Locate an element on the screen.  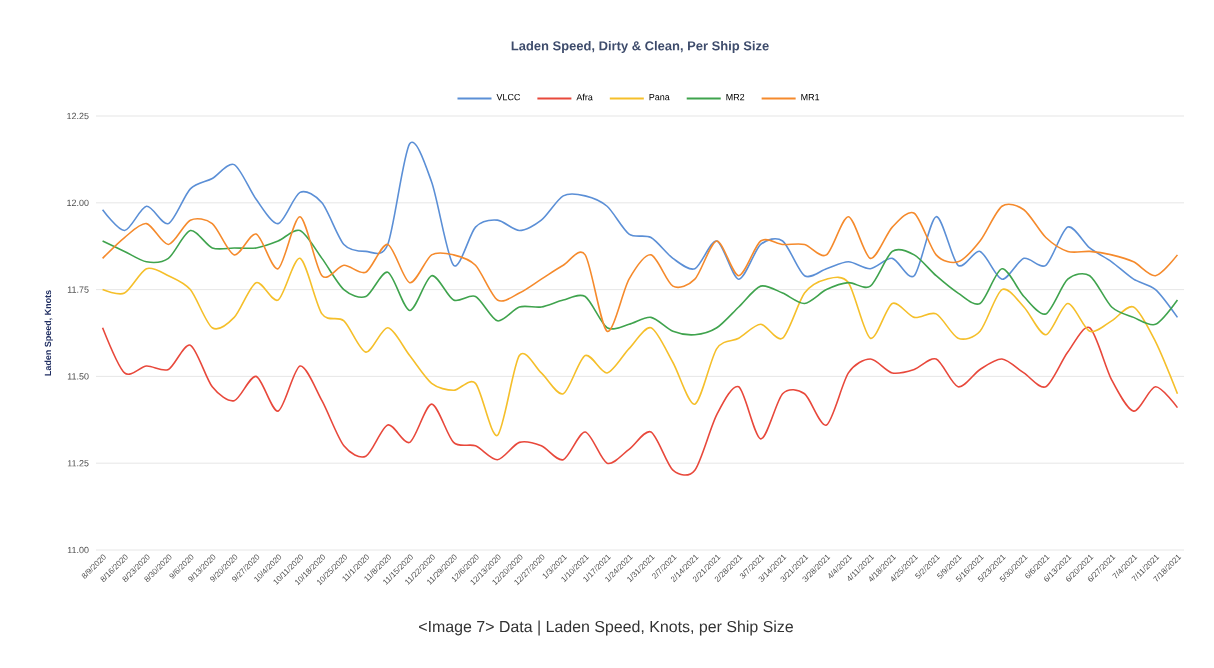
line-series is located at coordinates (640, 282).